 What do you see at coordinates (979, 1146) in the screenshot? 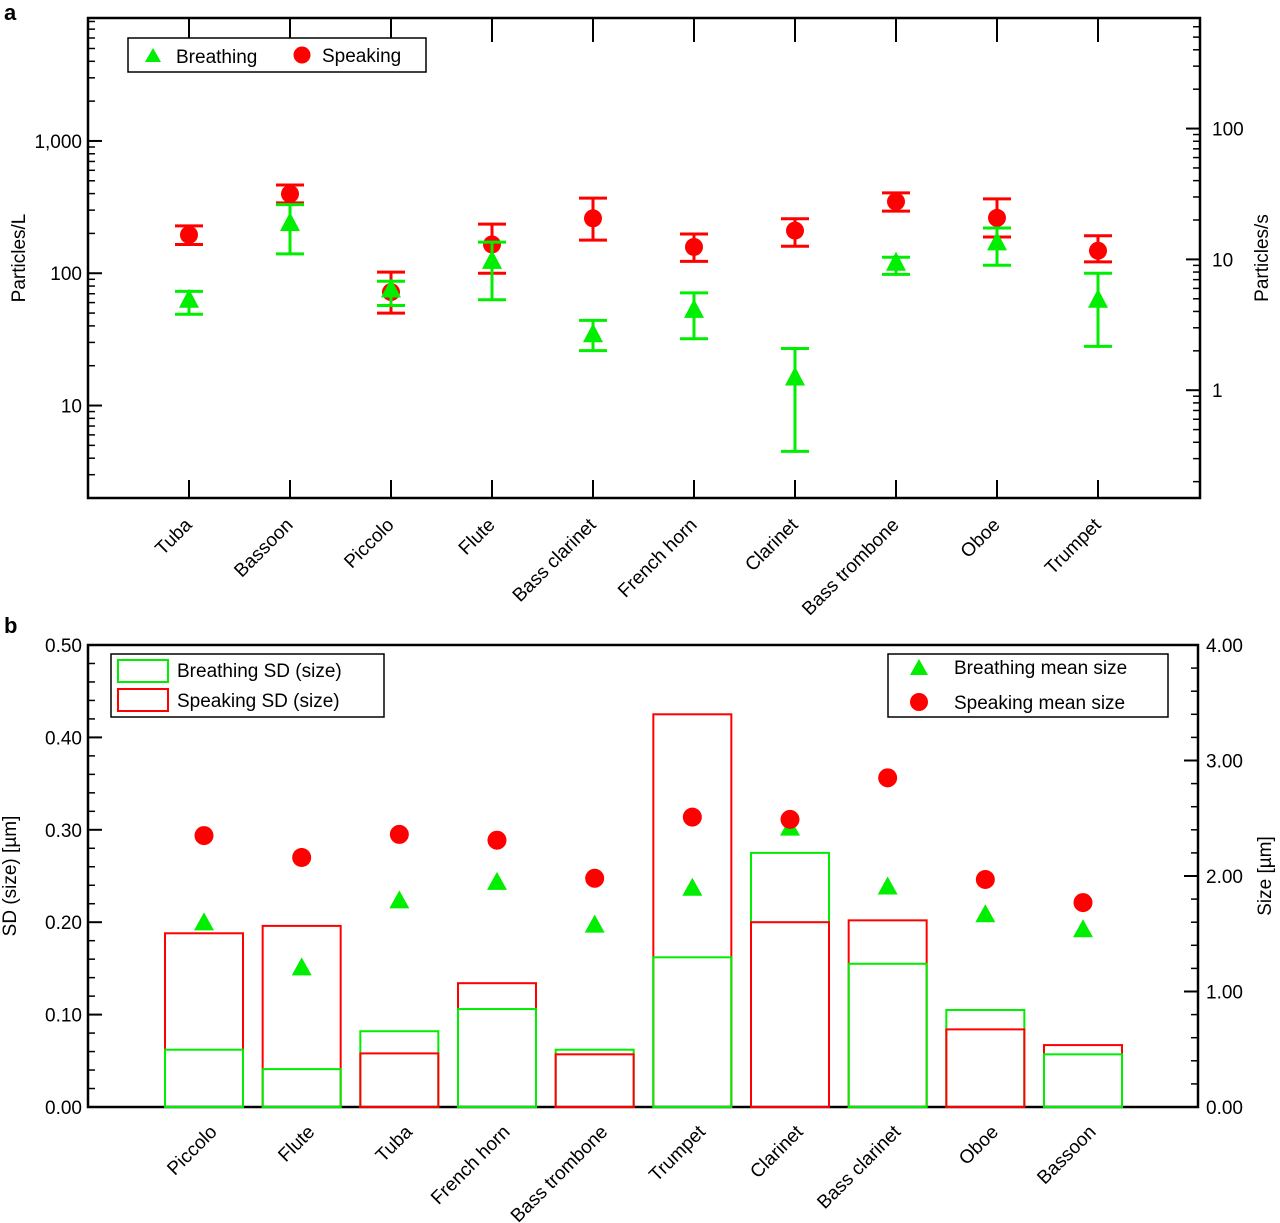
I see `category-label-oboe: Oboe` at bounding box center [979, 1146].